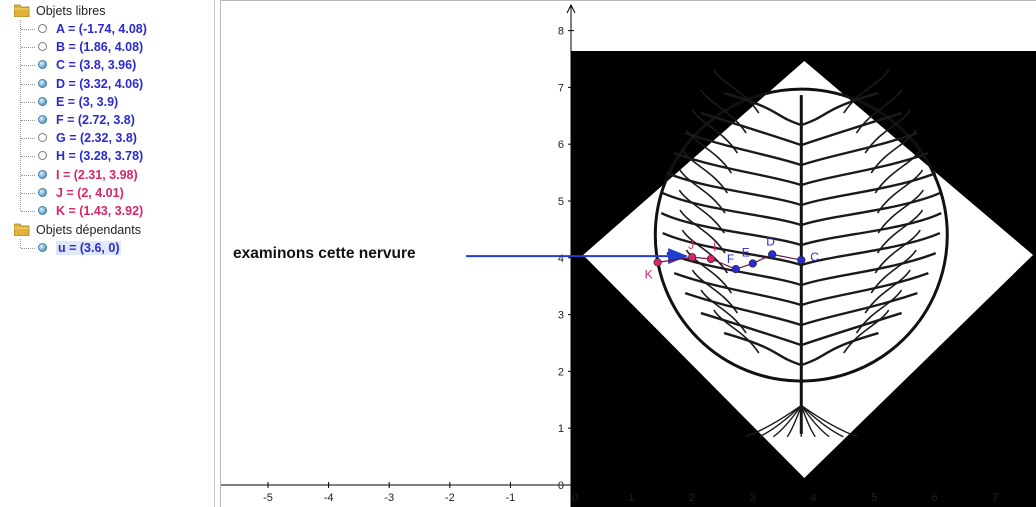  Describe the element at coordinates (692, 257) in the screenshot. I see `point-j` at that location.